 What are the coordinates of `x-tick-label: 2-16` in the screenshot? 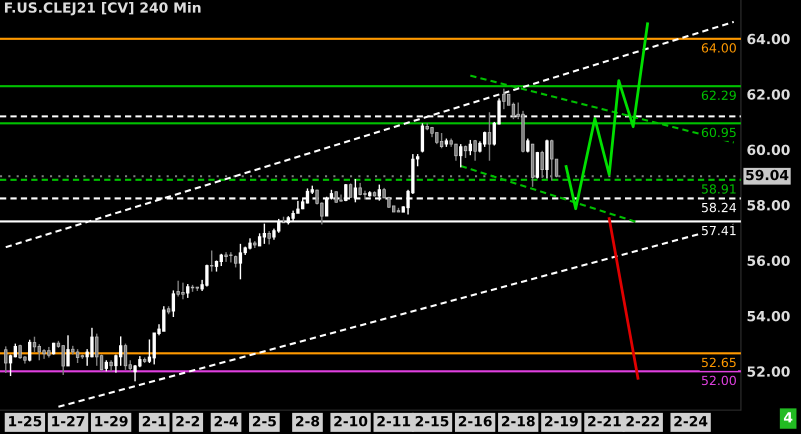 It's located at (475, 421).